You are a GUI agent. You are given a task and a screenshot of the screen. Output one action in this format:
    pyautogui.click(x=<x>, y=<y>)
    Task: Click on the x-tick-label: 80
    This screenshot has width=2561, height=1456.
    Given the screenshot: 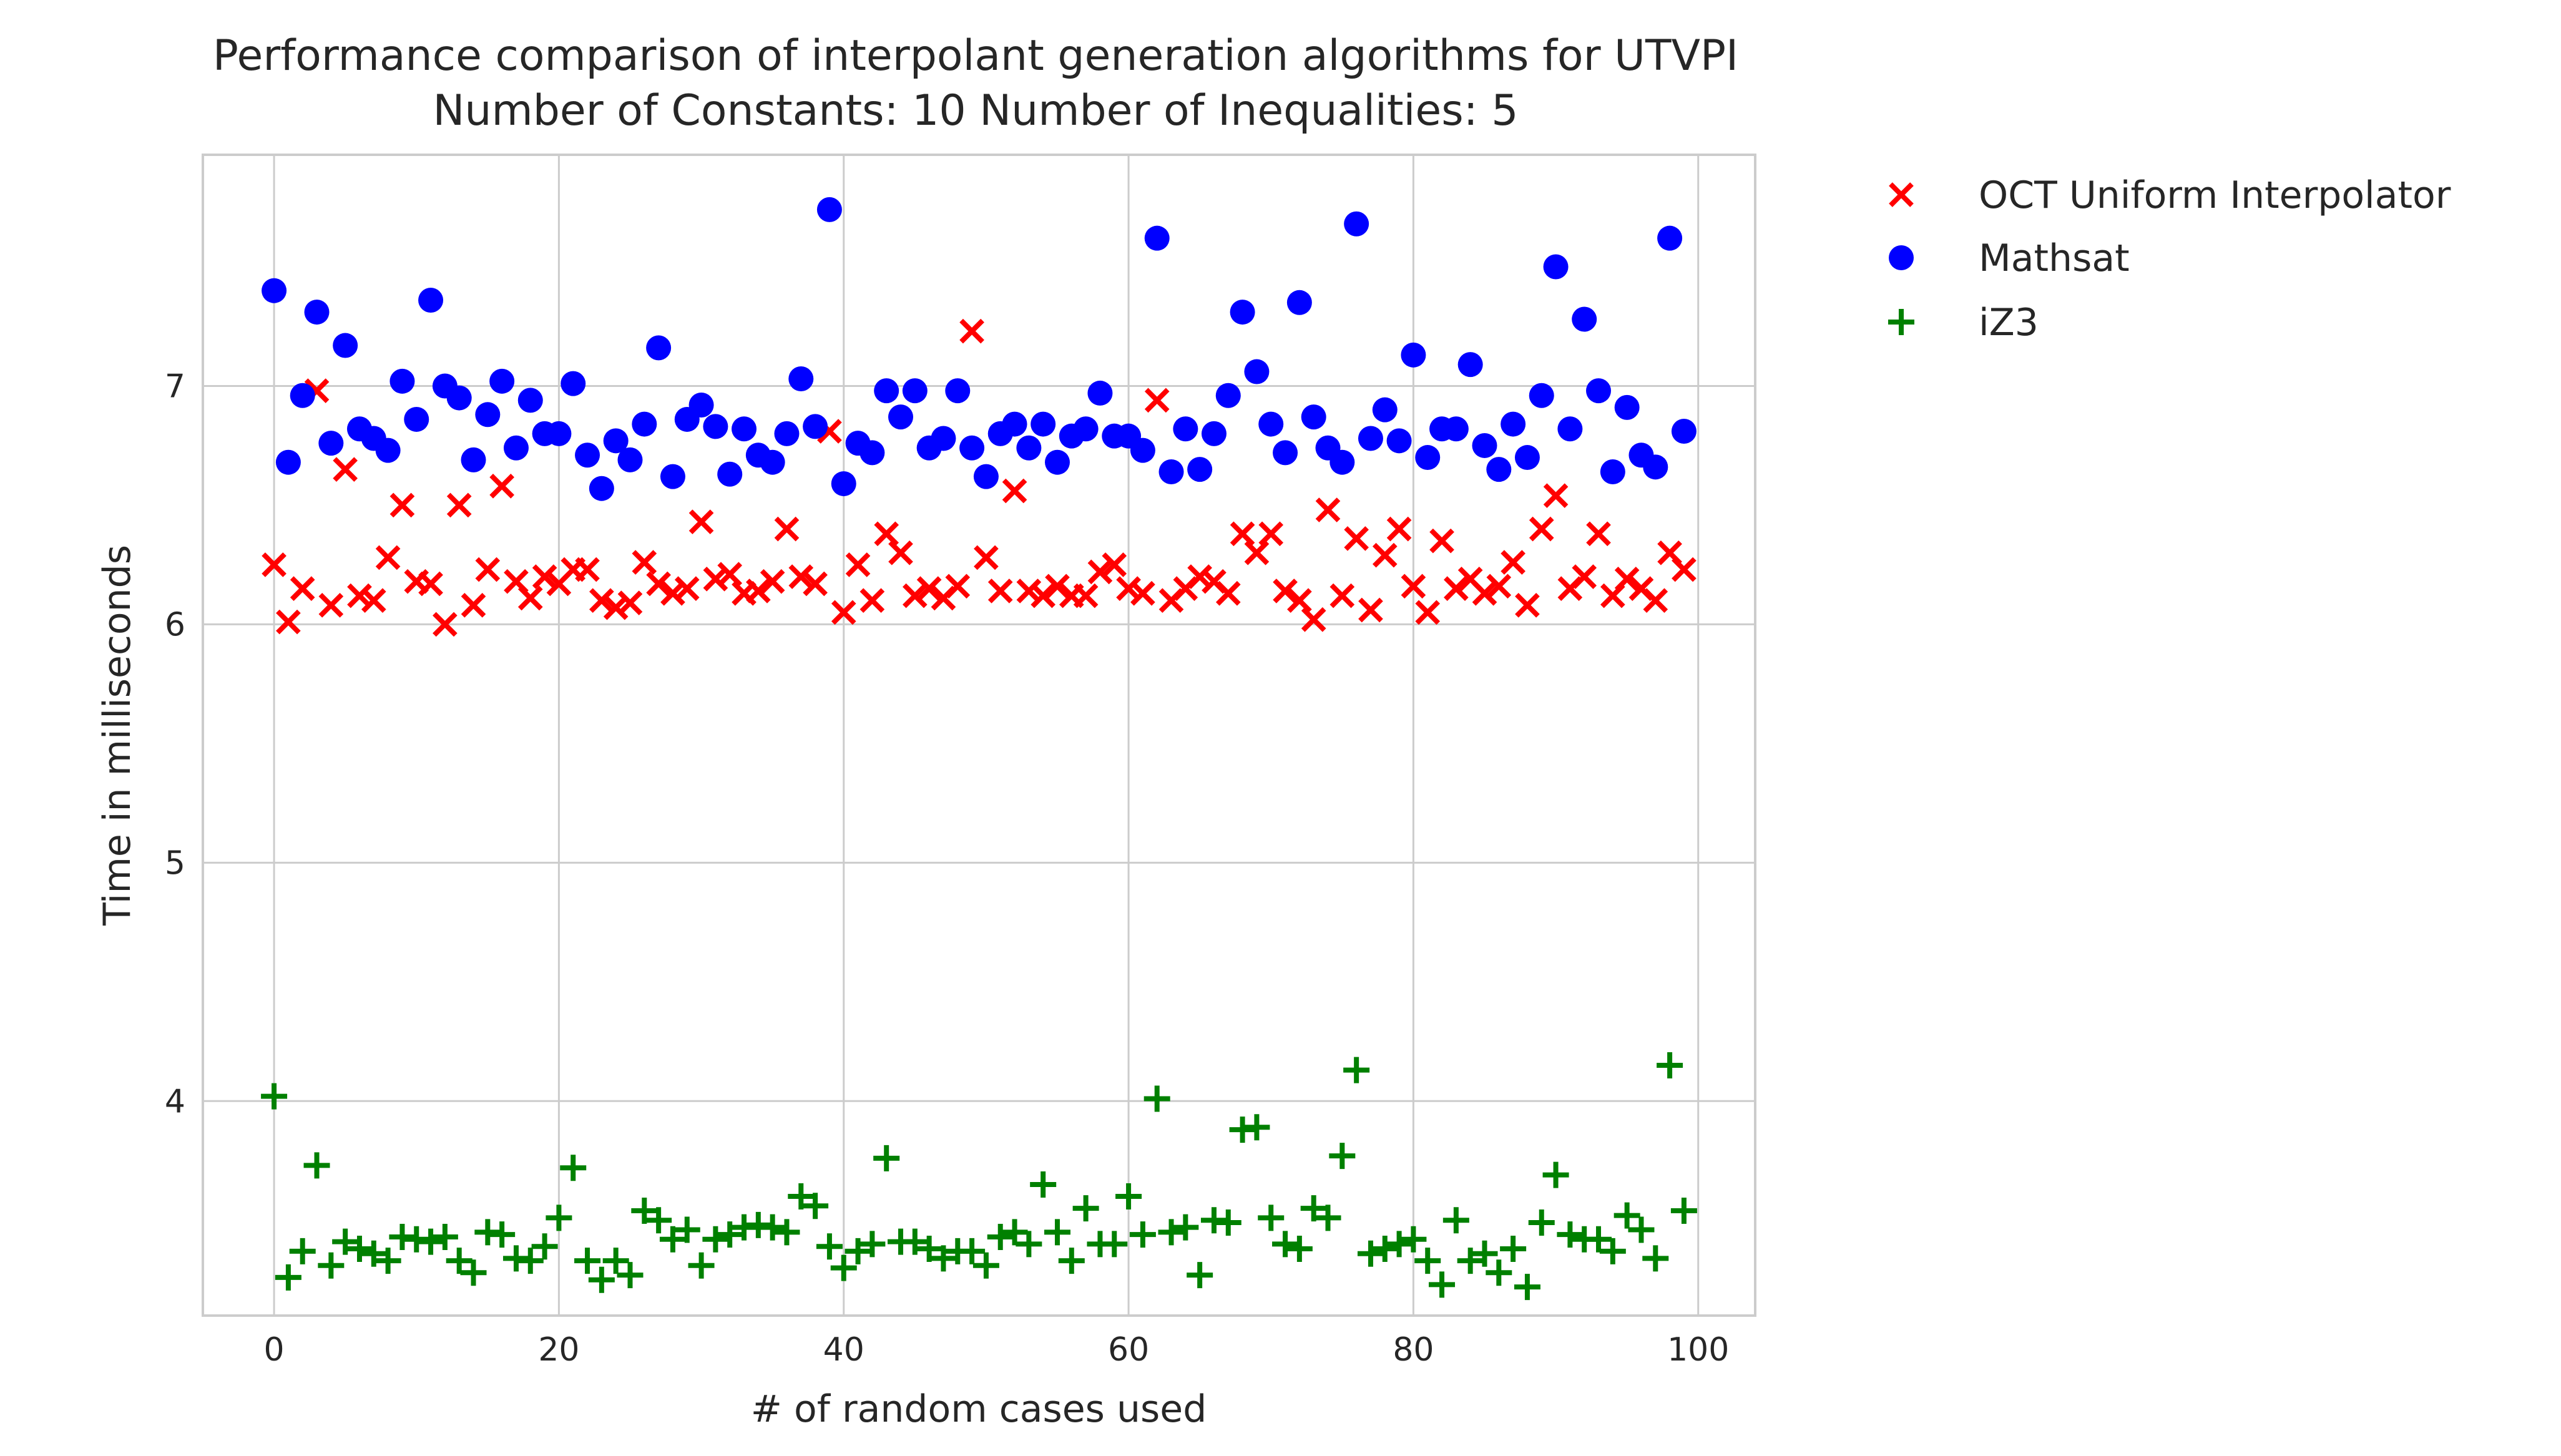 What is the action you would take?
    pyautogui.click(x=1414, y=1350)
    